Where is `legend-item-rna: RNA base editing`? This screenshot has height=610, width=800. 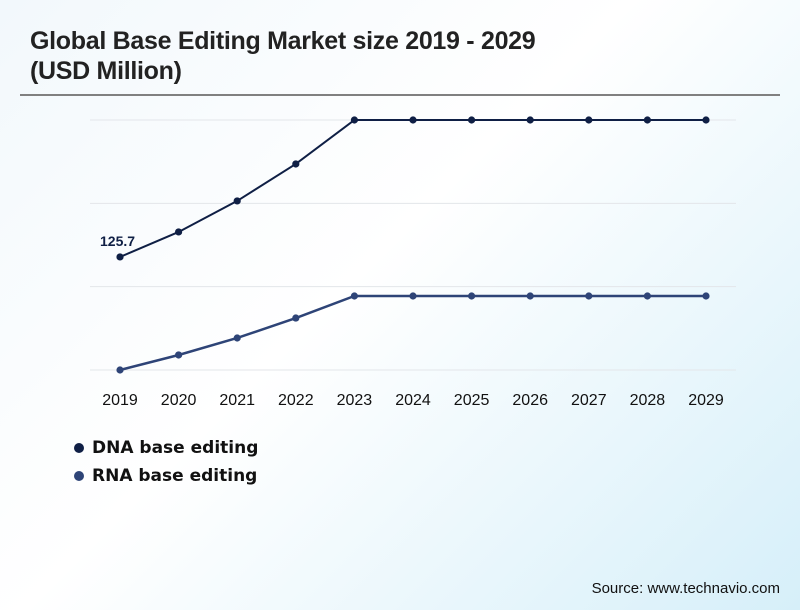
legend-item-rna: RNA base editing is located at coordinates (166, 476).